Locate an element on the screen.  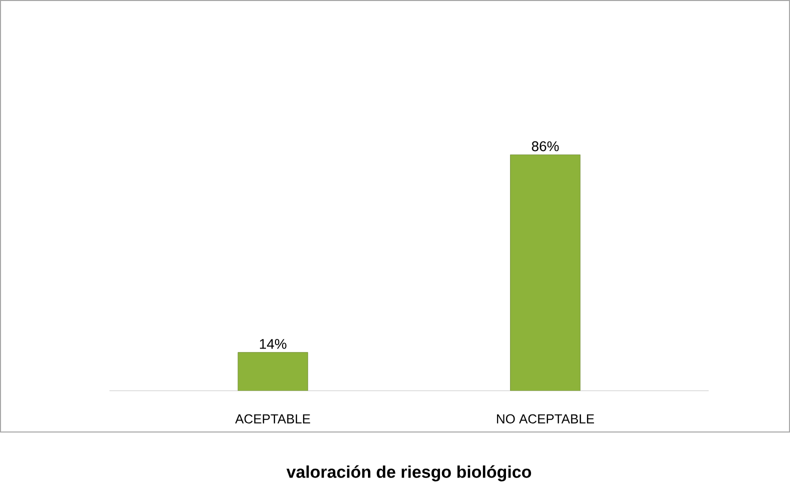
x-tick-label: NO ACEPTABLE is located at coordinates (545, 419).